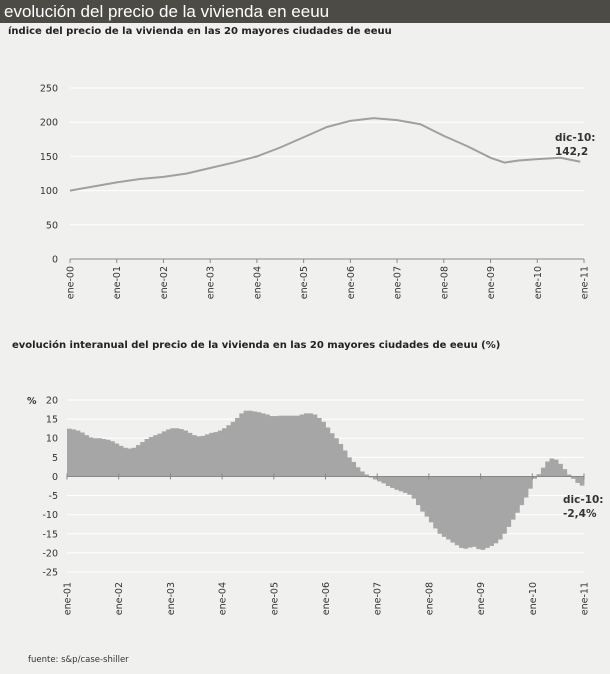  What do you see at coordinates (429, 598) in the screenshot?
I see `x-tick-label: ene-08` at bounding box center [429, 598].